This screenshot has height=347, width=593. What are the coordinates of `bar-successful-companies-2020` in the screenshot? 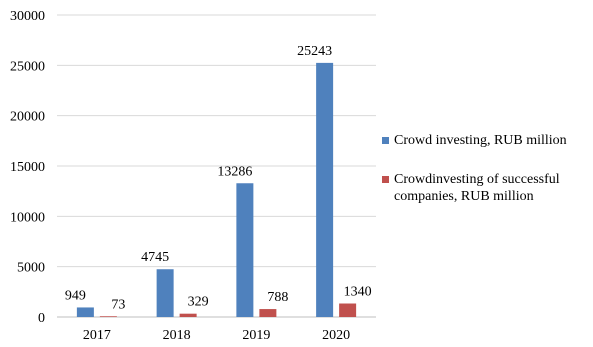 It's located at (348, 310).